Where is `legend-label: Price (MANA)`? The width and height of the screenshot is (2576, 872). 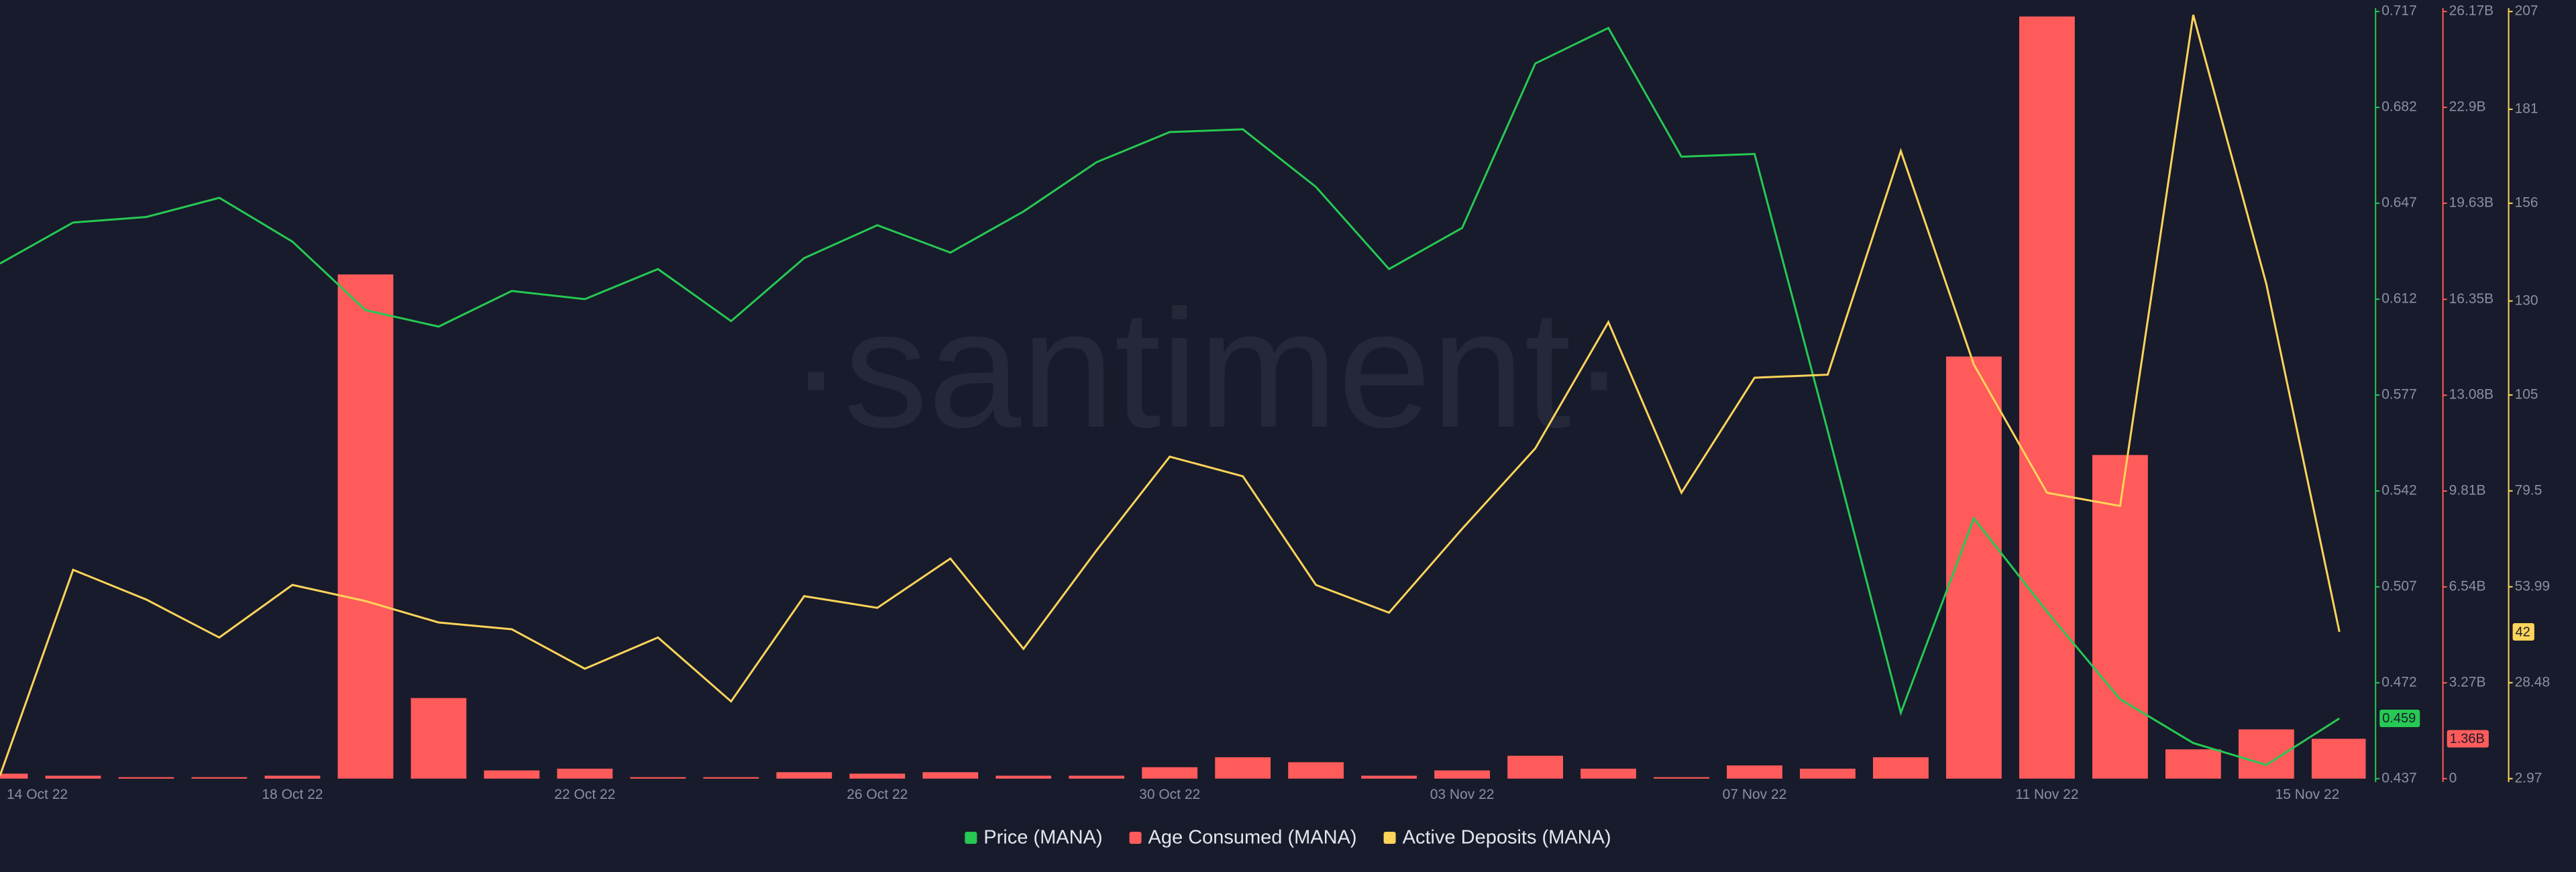 legend-label: Price (MANA) is located at coordinates (1042, 838).